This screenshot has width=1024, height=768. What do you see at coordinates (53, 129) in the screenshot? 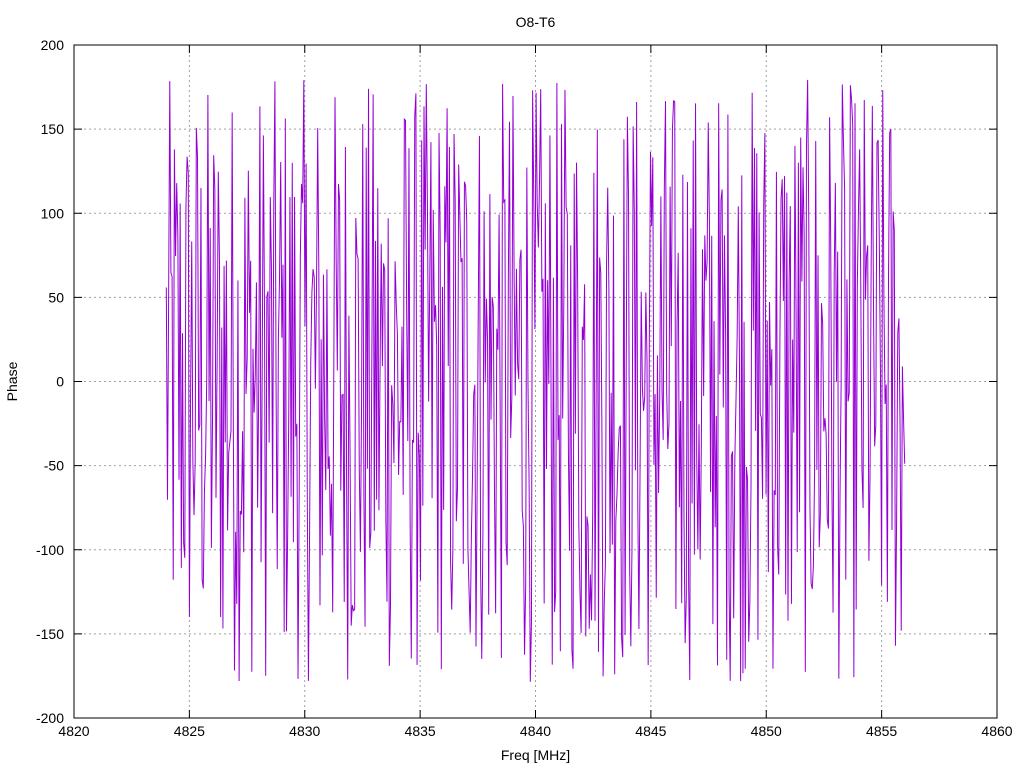
I see `y-tick-label: 150` at bounding box center [53, 129].